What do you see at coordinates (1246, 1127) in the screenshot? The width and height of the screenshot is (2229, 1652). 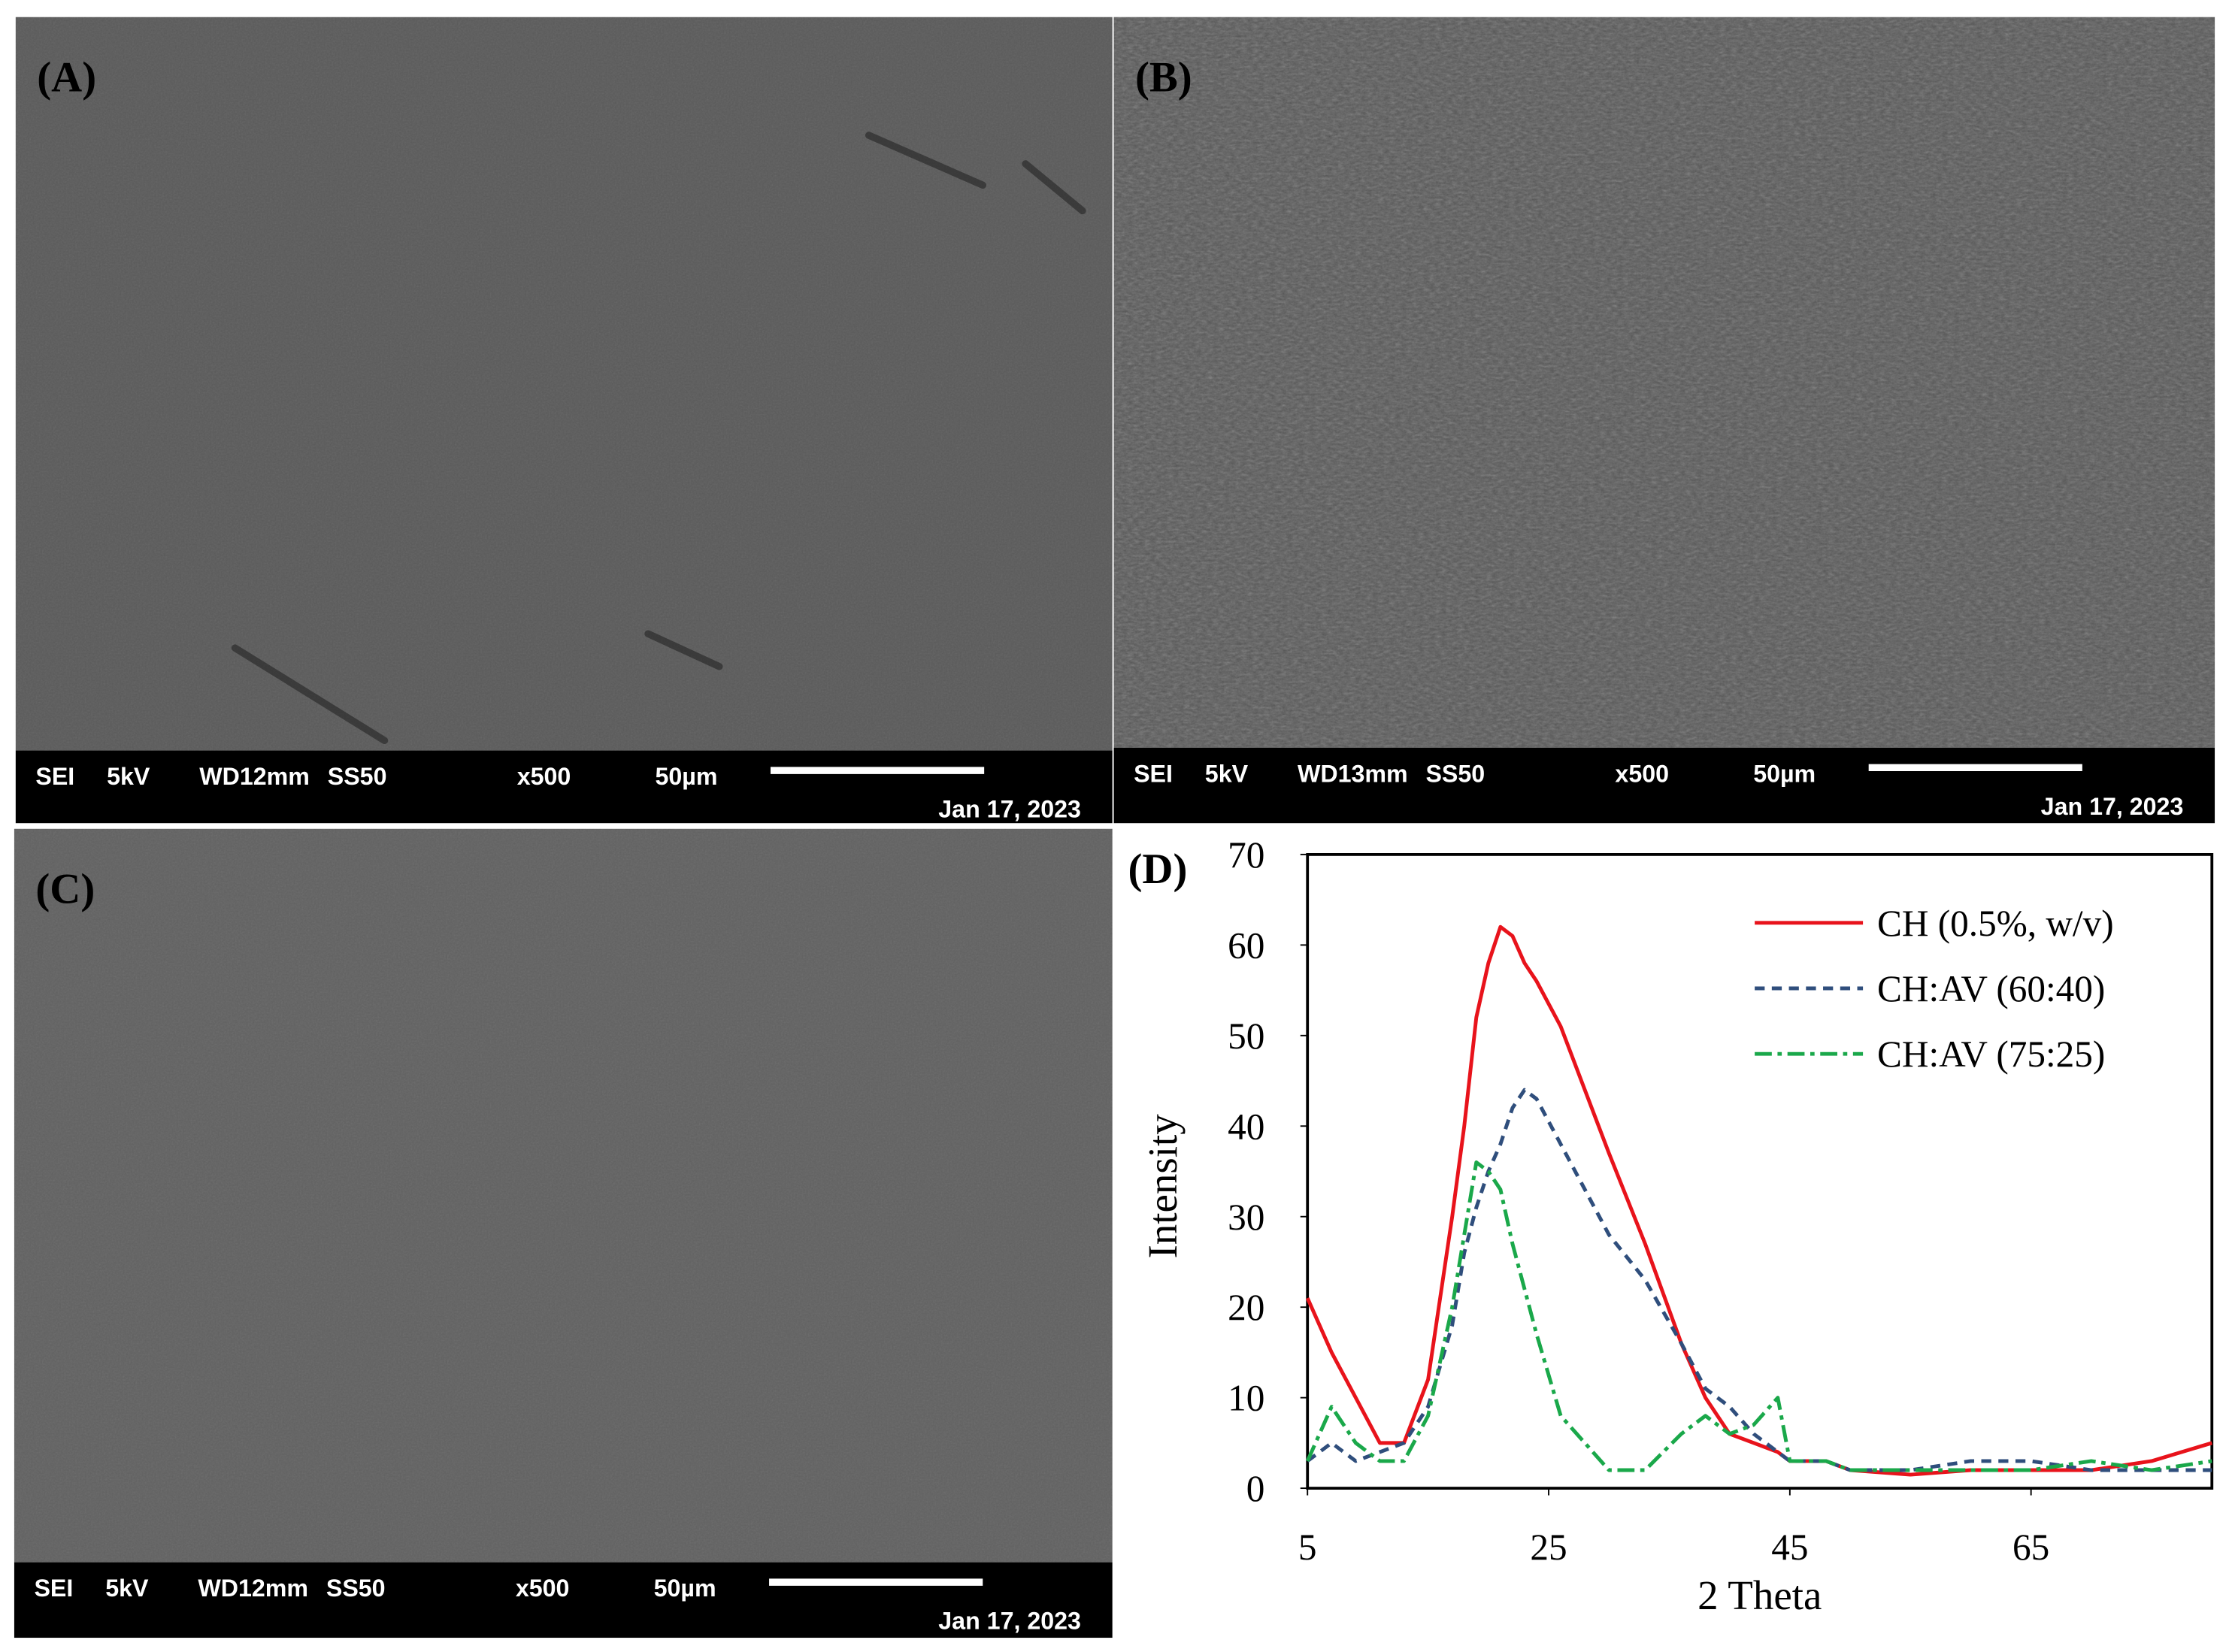 I see `y-tick-label: 40` at bounding box center [1246, 1127].